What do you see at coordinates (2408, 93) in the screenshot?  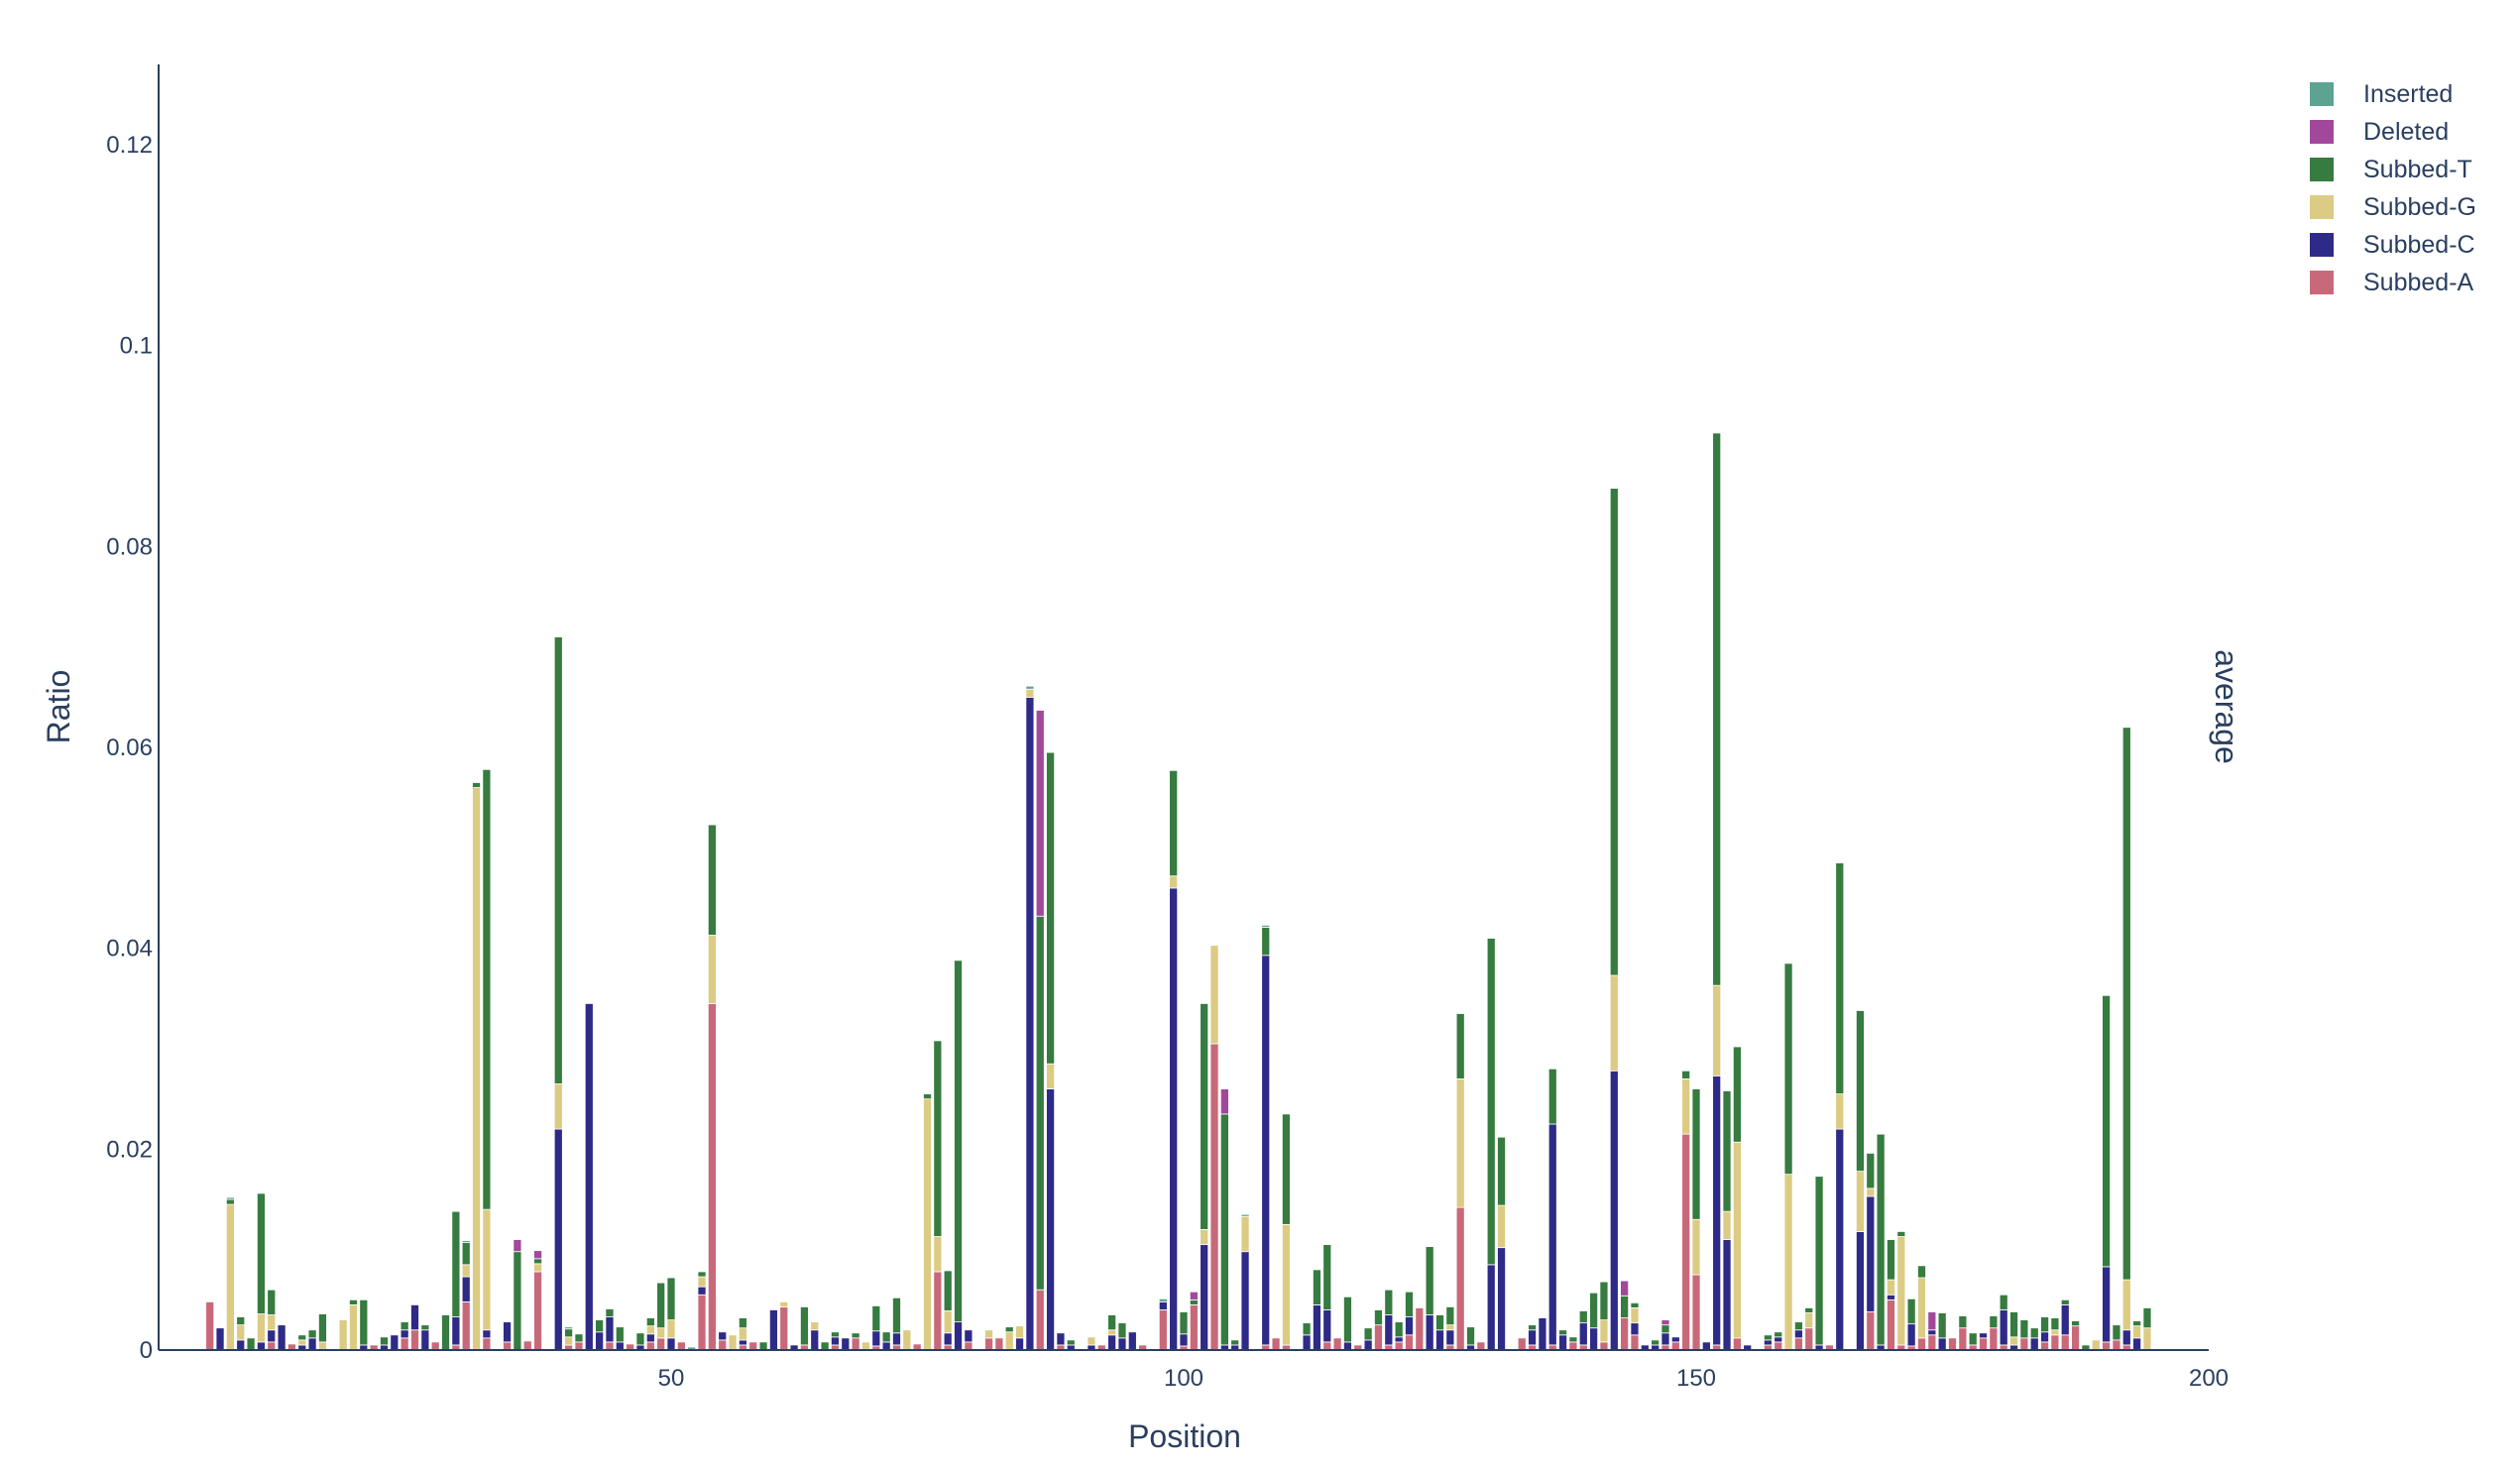 I see `legend-label: Inserted` at bounding box center [2408, 93].